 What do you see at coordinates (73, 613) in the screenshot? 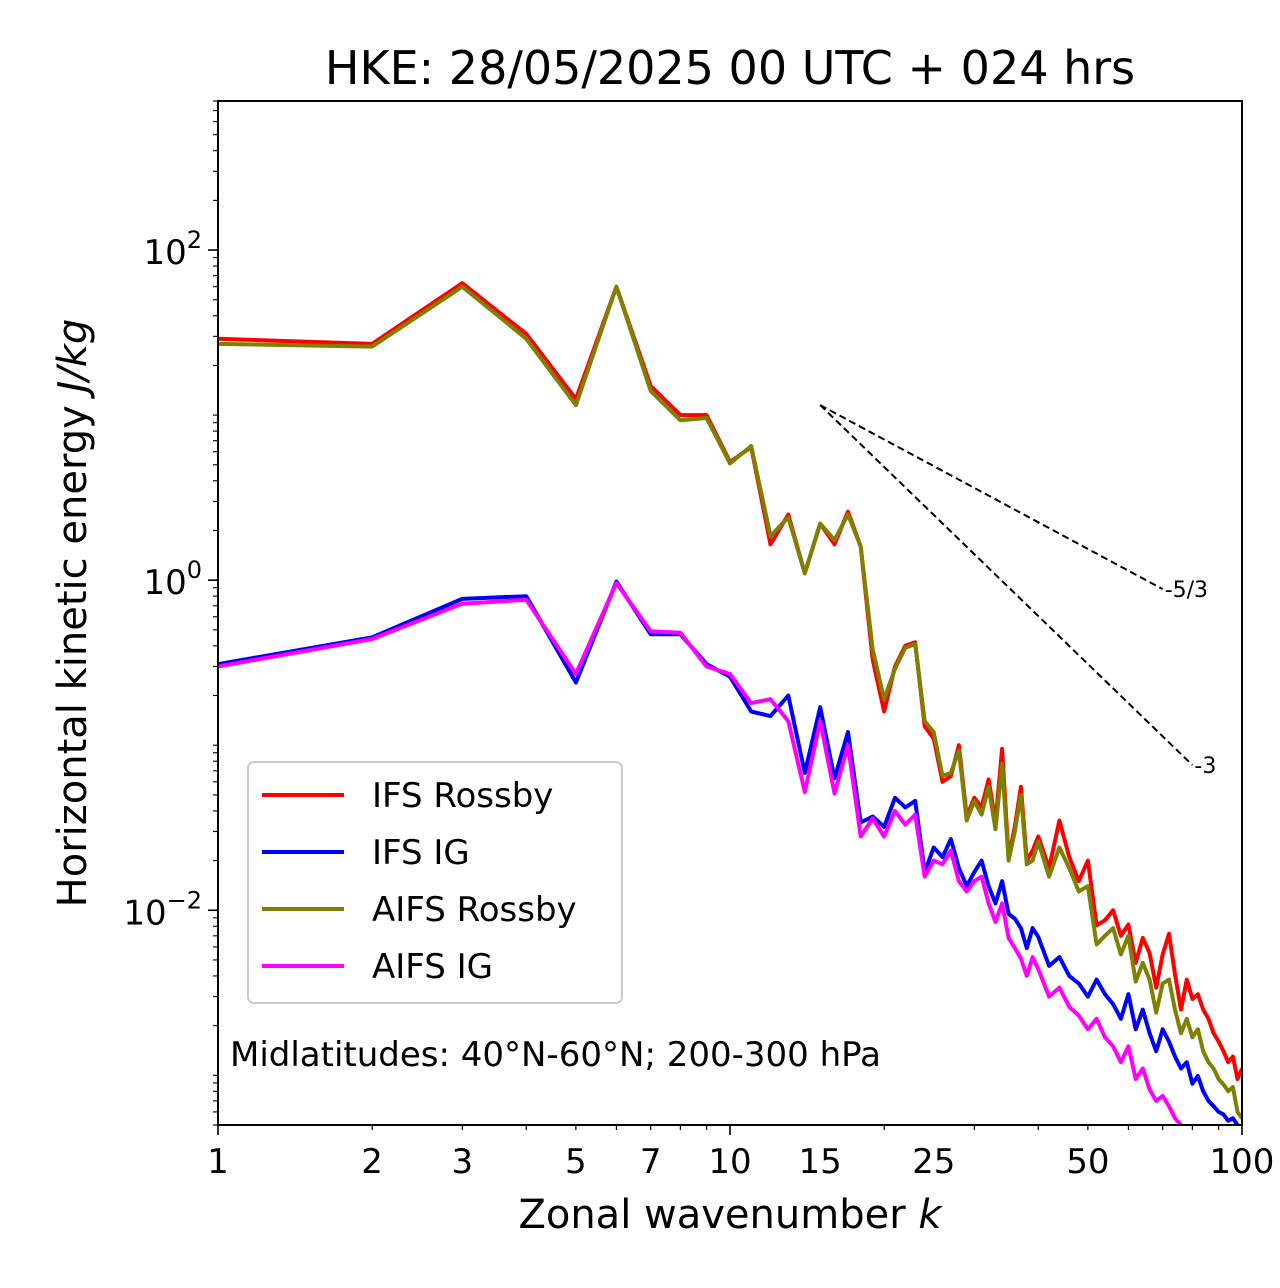
I see `y-axis-label: Horizontal kinetic energy J/kg` at bounding box center [73, 613].